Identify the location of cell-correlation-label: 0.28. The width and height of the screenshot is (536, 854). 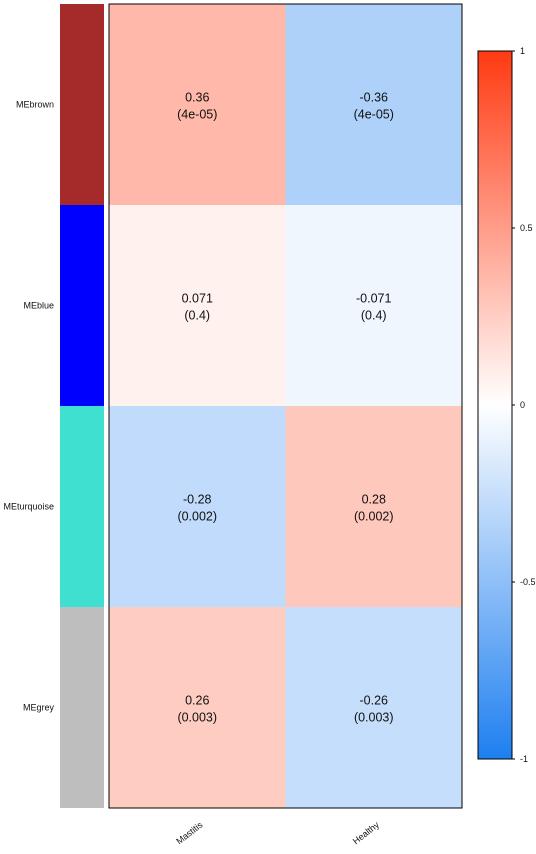
(374, 500).